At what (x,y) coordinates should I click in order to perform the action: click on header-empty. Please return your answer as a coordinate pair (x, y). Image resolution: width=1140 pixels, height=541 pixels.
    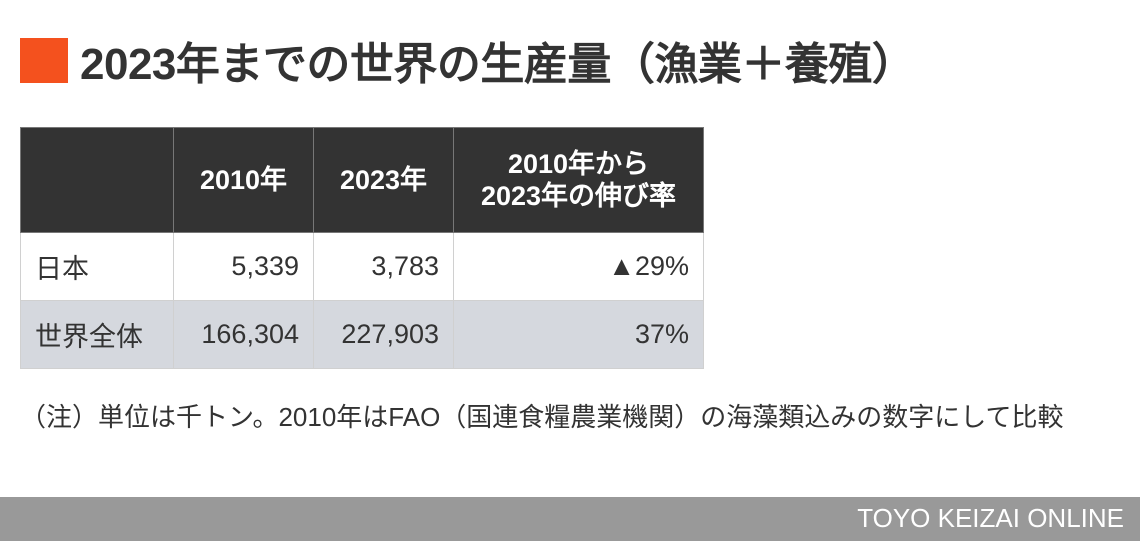
    Looking at the image, I should click on (97, 180).